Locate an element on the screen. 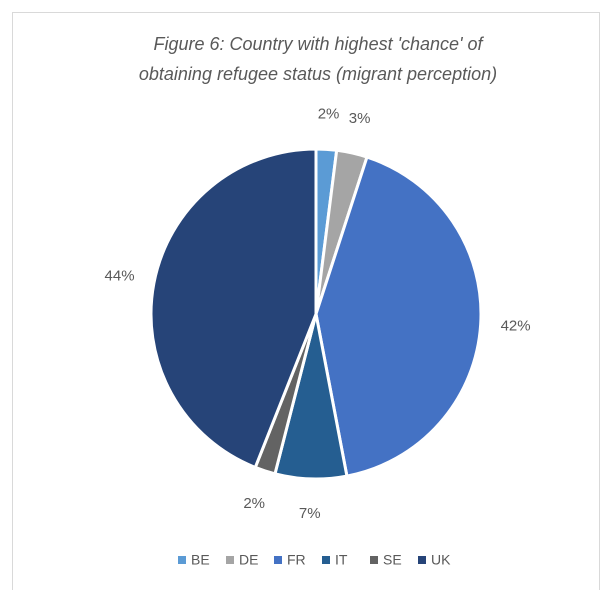 The image size is (616, 590). legend-label: UK is located at coordinates (441, 560).